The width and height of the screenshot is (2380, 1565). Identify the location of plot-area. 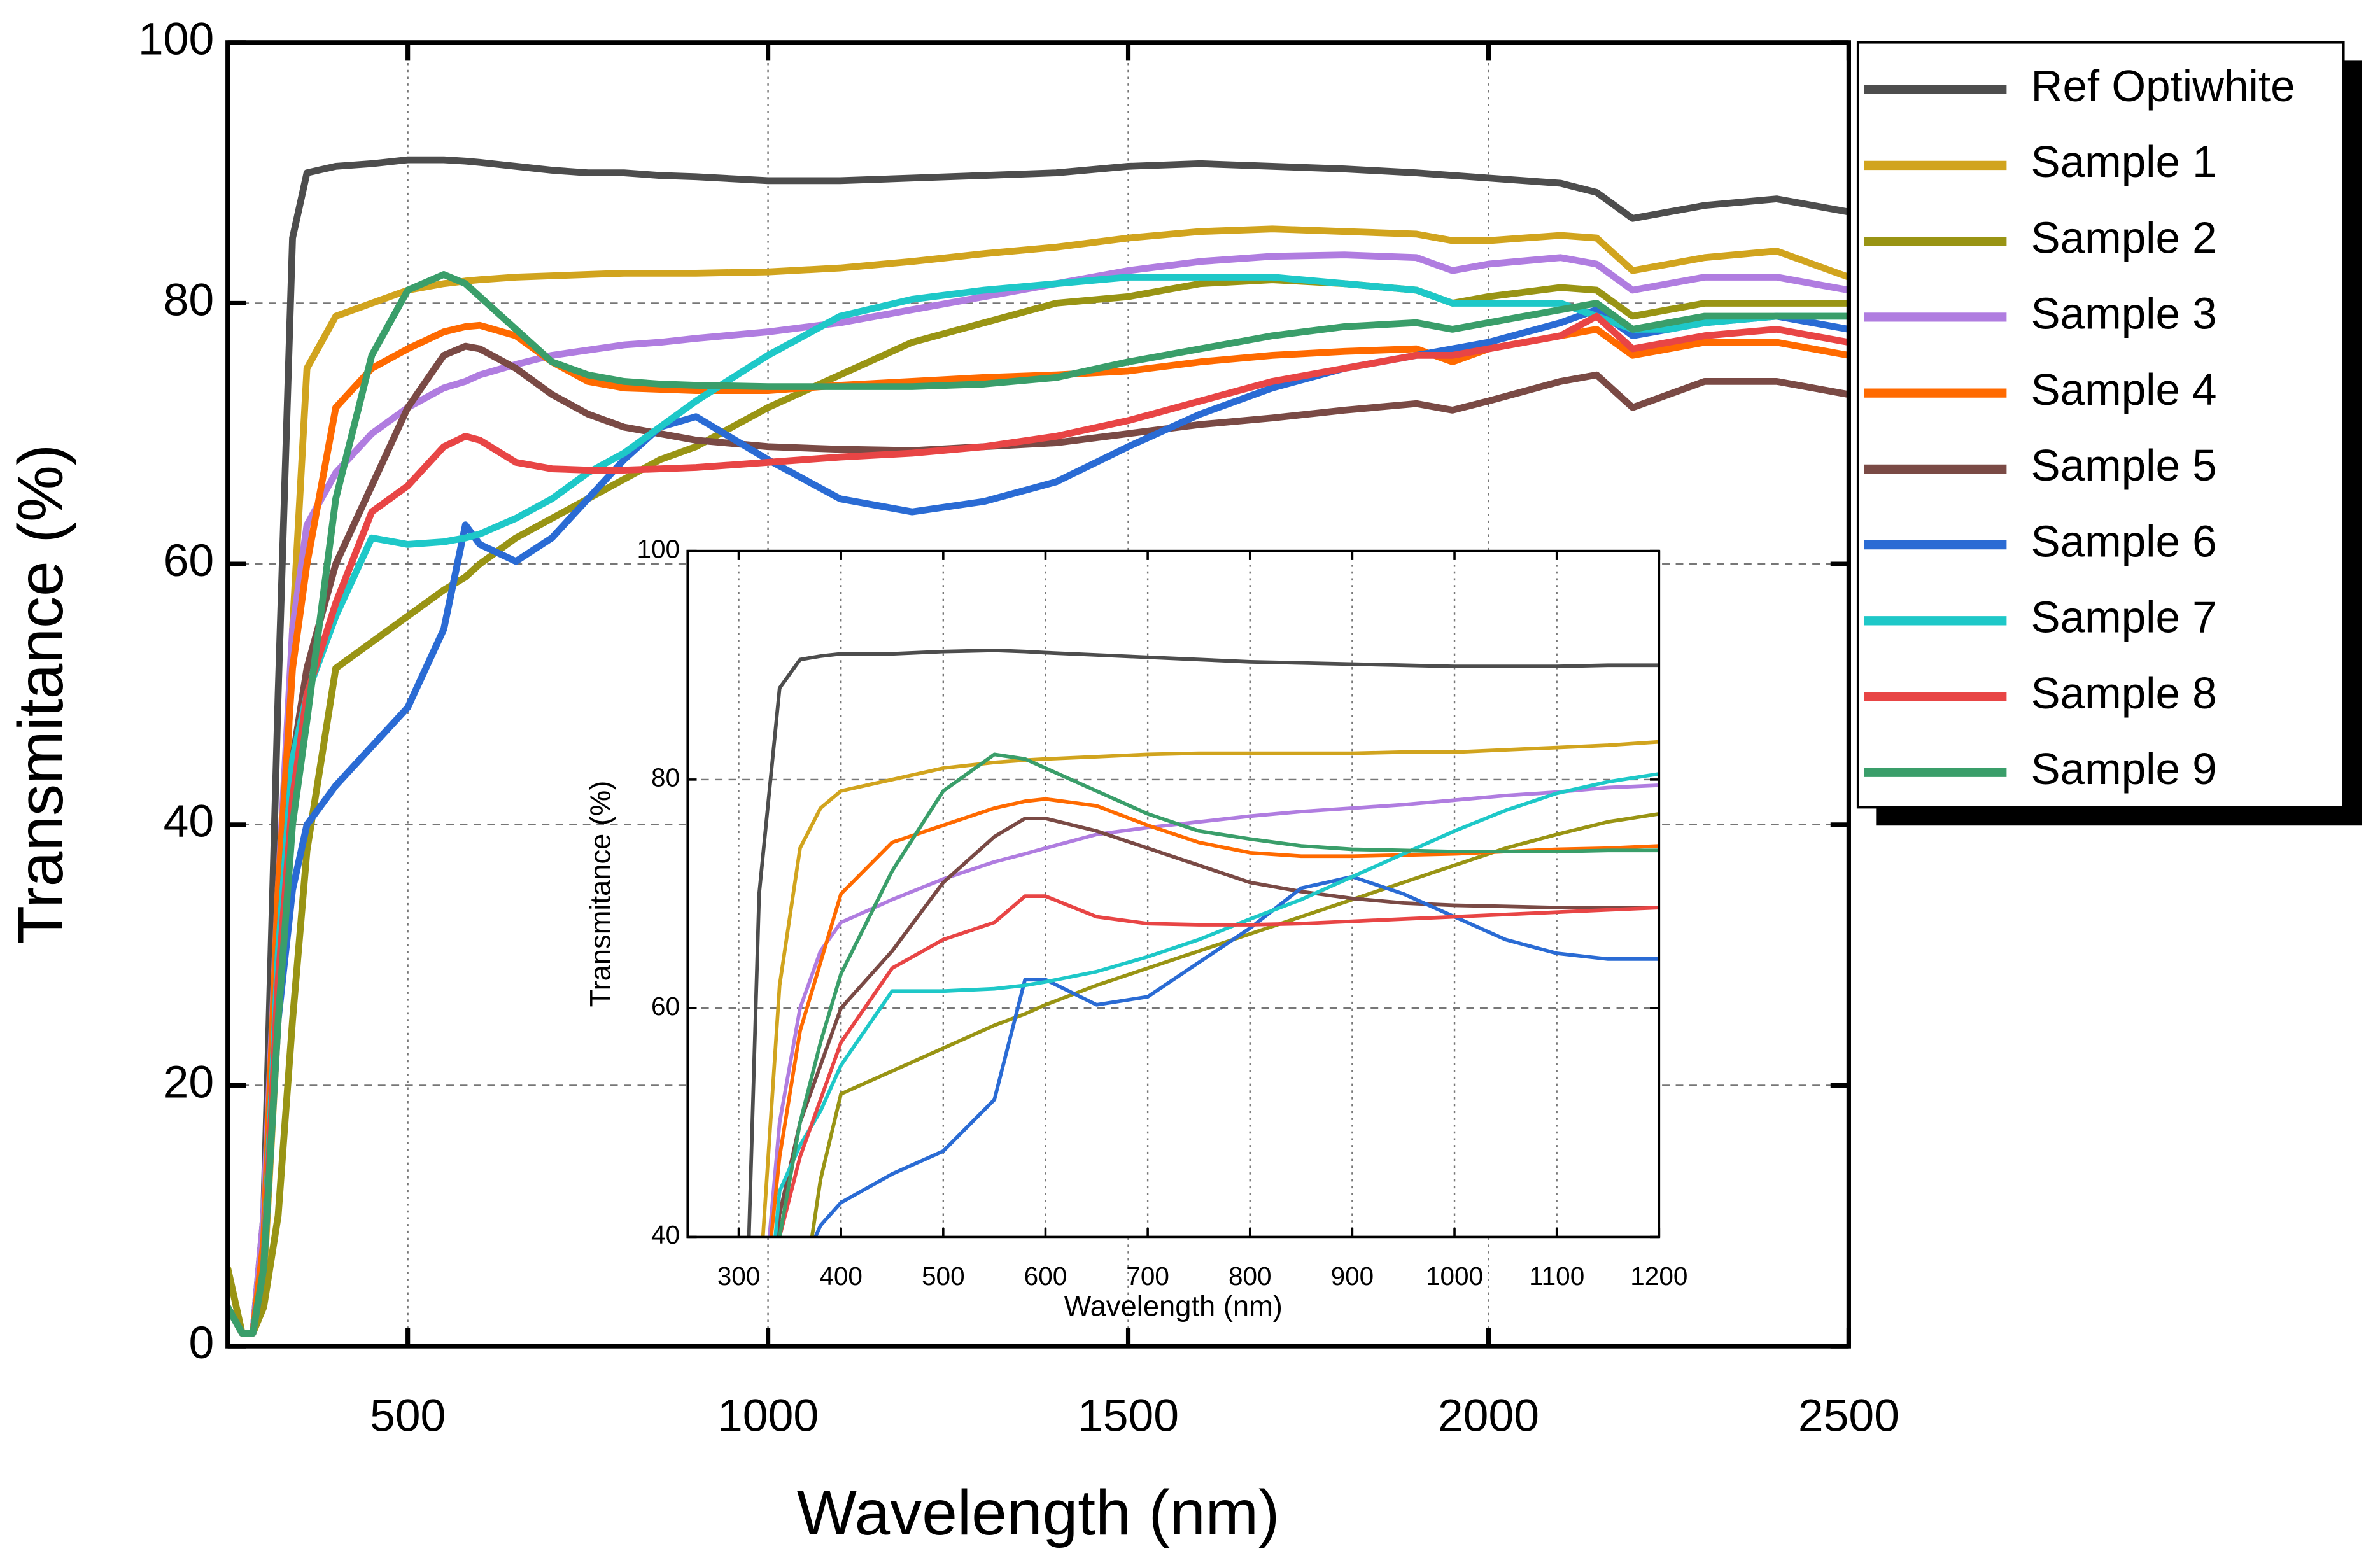
(1203, 943).